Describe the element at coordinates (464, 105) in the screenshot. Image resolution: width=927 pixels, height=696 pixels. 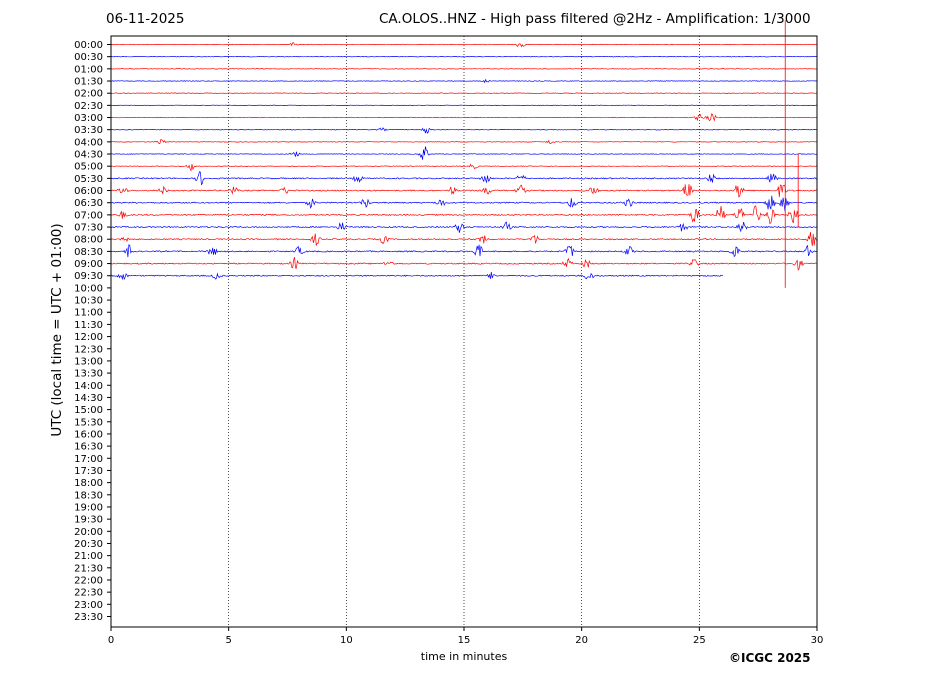
I see `trace-02:30` at that location.